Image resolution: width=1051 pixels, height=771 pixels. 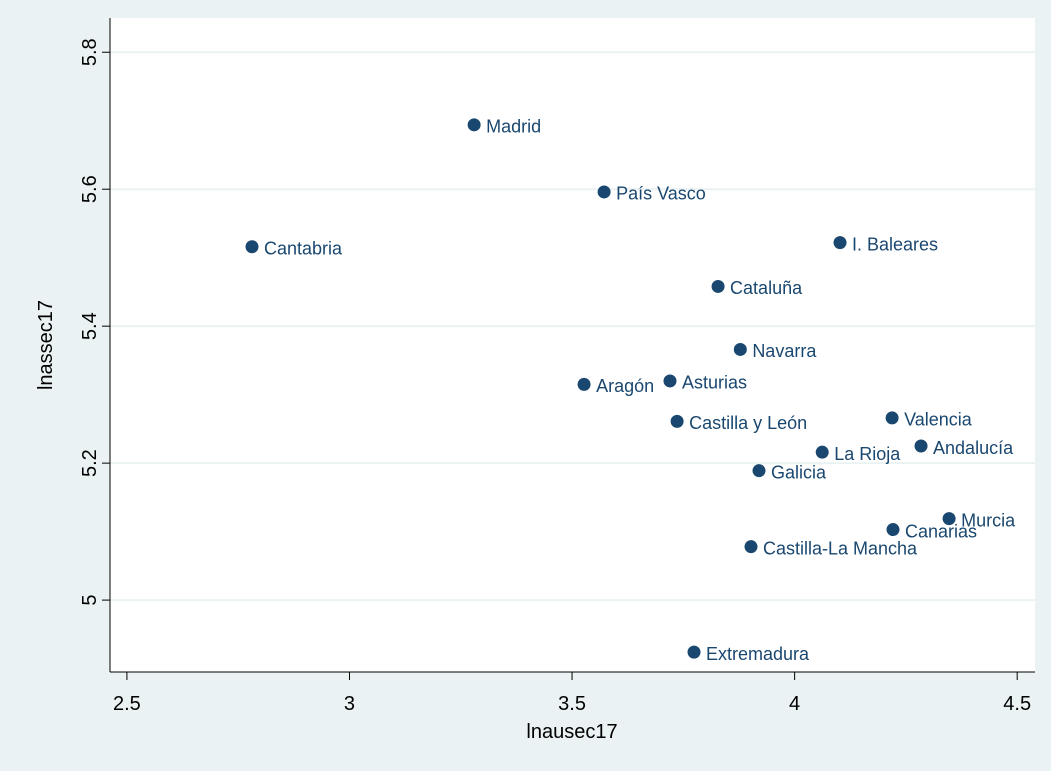 I want to click on point-label: País Vasco, so click(x=661, y=194).